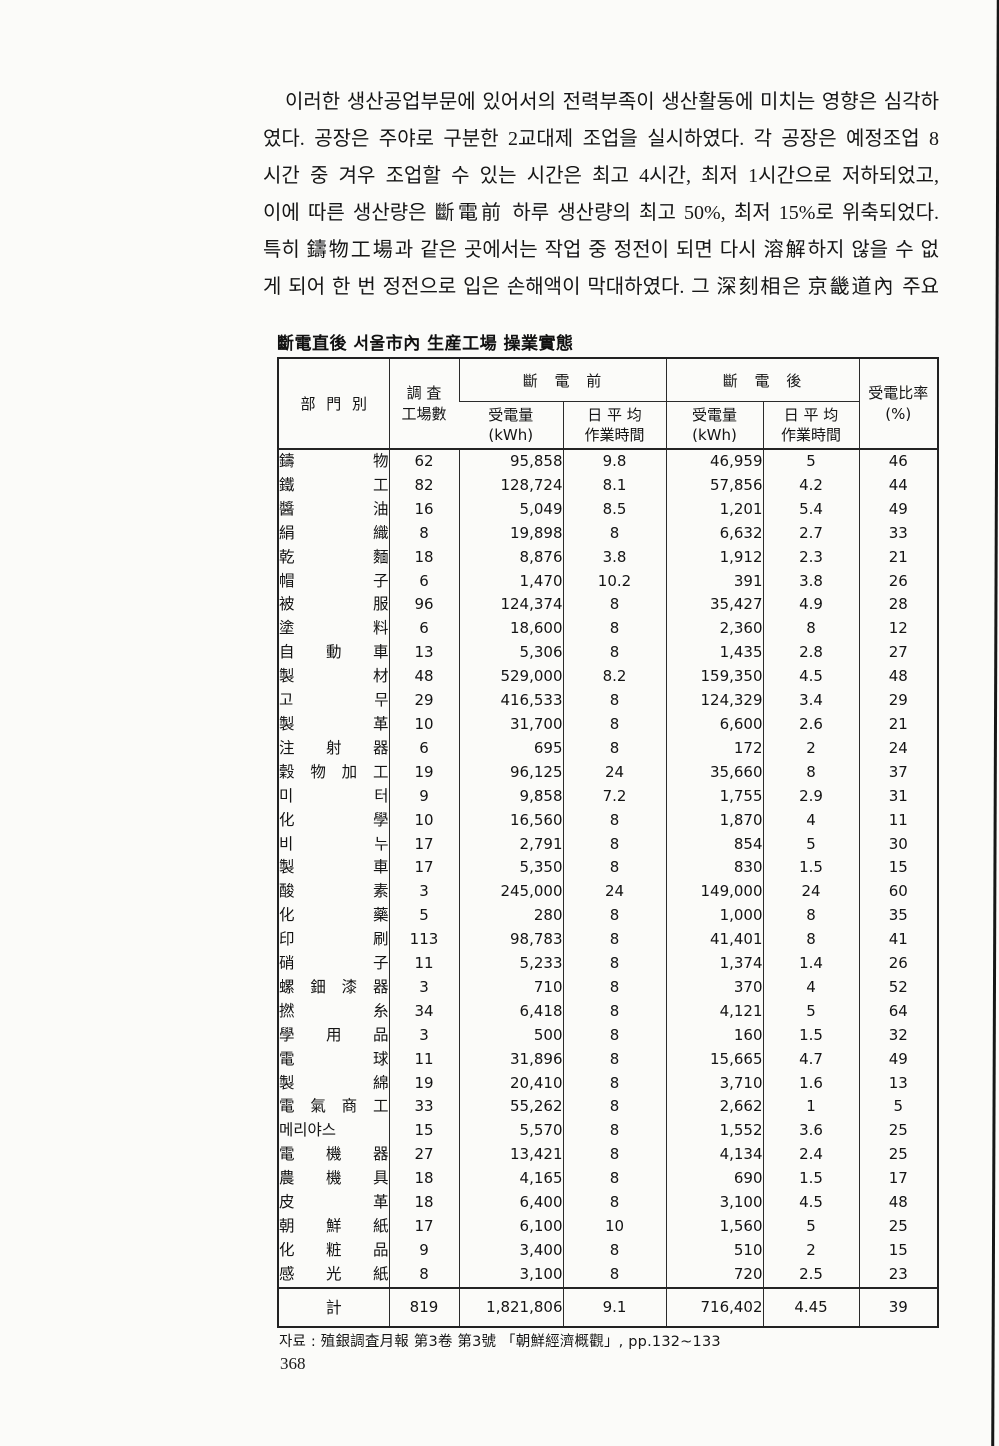 The height and width of the screenshot is (1446, 999). I want to click on cell-after-kwh: 1,201, so click(714, 509).